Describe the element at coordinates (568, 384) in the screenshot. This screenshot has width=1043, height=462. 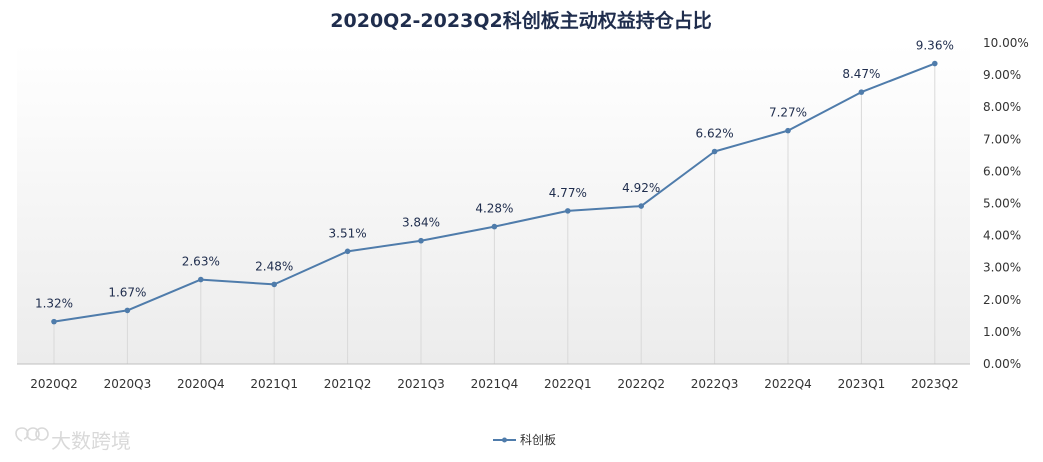
I see `x-tick-label: 2022Q1` at that location.